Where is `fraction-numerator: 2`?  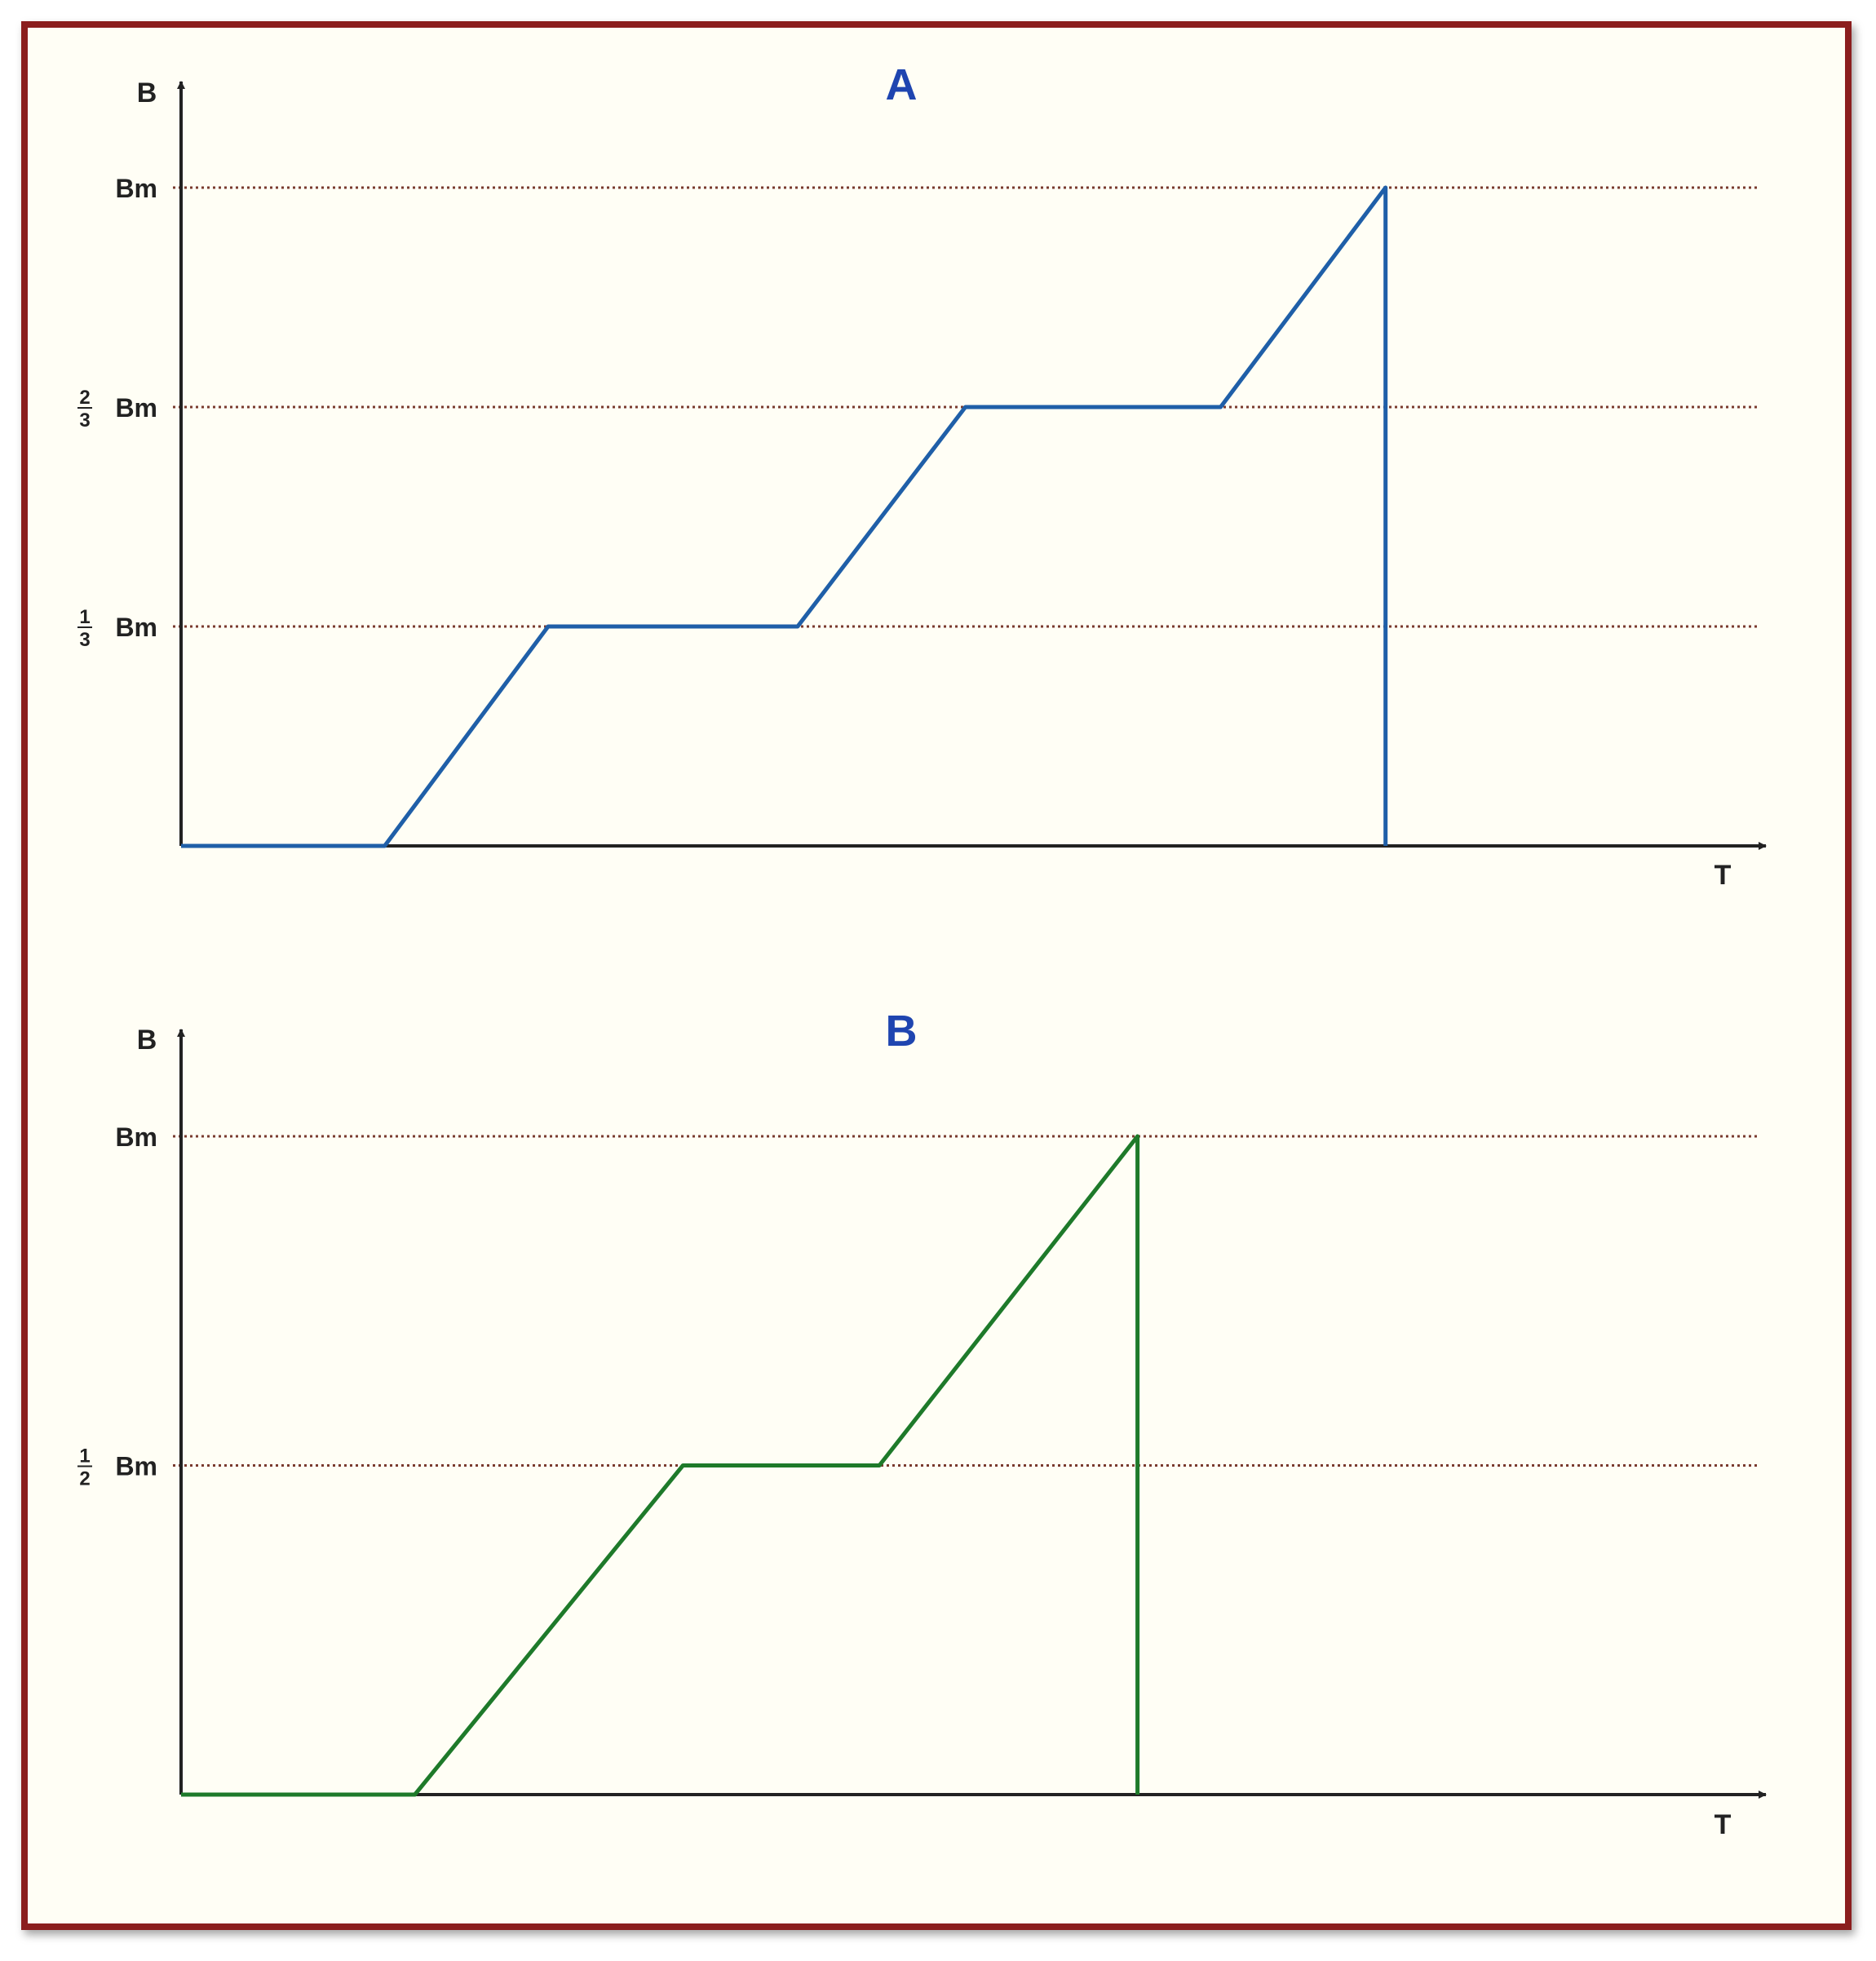 fraction-numerator: 2 is located at coordinates (84, 398).